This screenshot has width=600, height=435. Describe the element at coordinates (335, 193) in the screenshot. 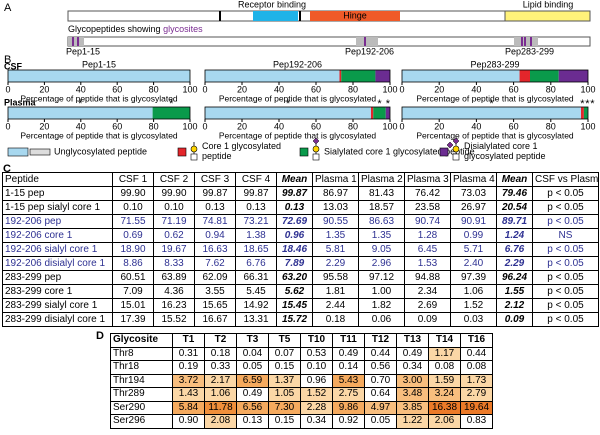

I see `table-cell: 86.97` at that location.